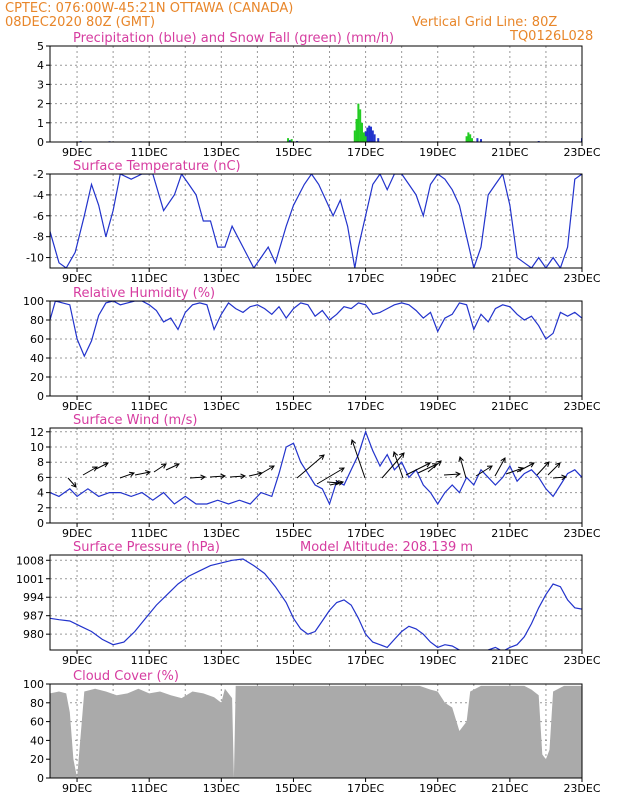 The image size is (618, 800). I want to click on cloud-frame, so click(316, 731).